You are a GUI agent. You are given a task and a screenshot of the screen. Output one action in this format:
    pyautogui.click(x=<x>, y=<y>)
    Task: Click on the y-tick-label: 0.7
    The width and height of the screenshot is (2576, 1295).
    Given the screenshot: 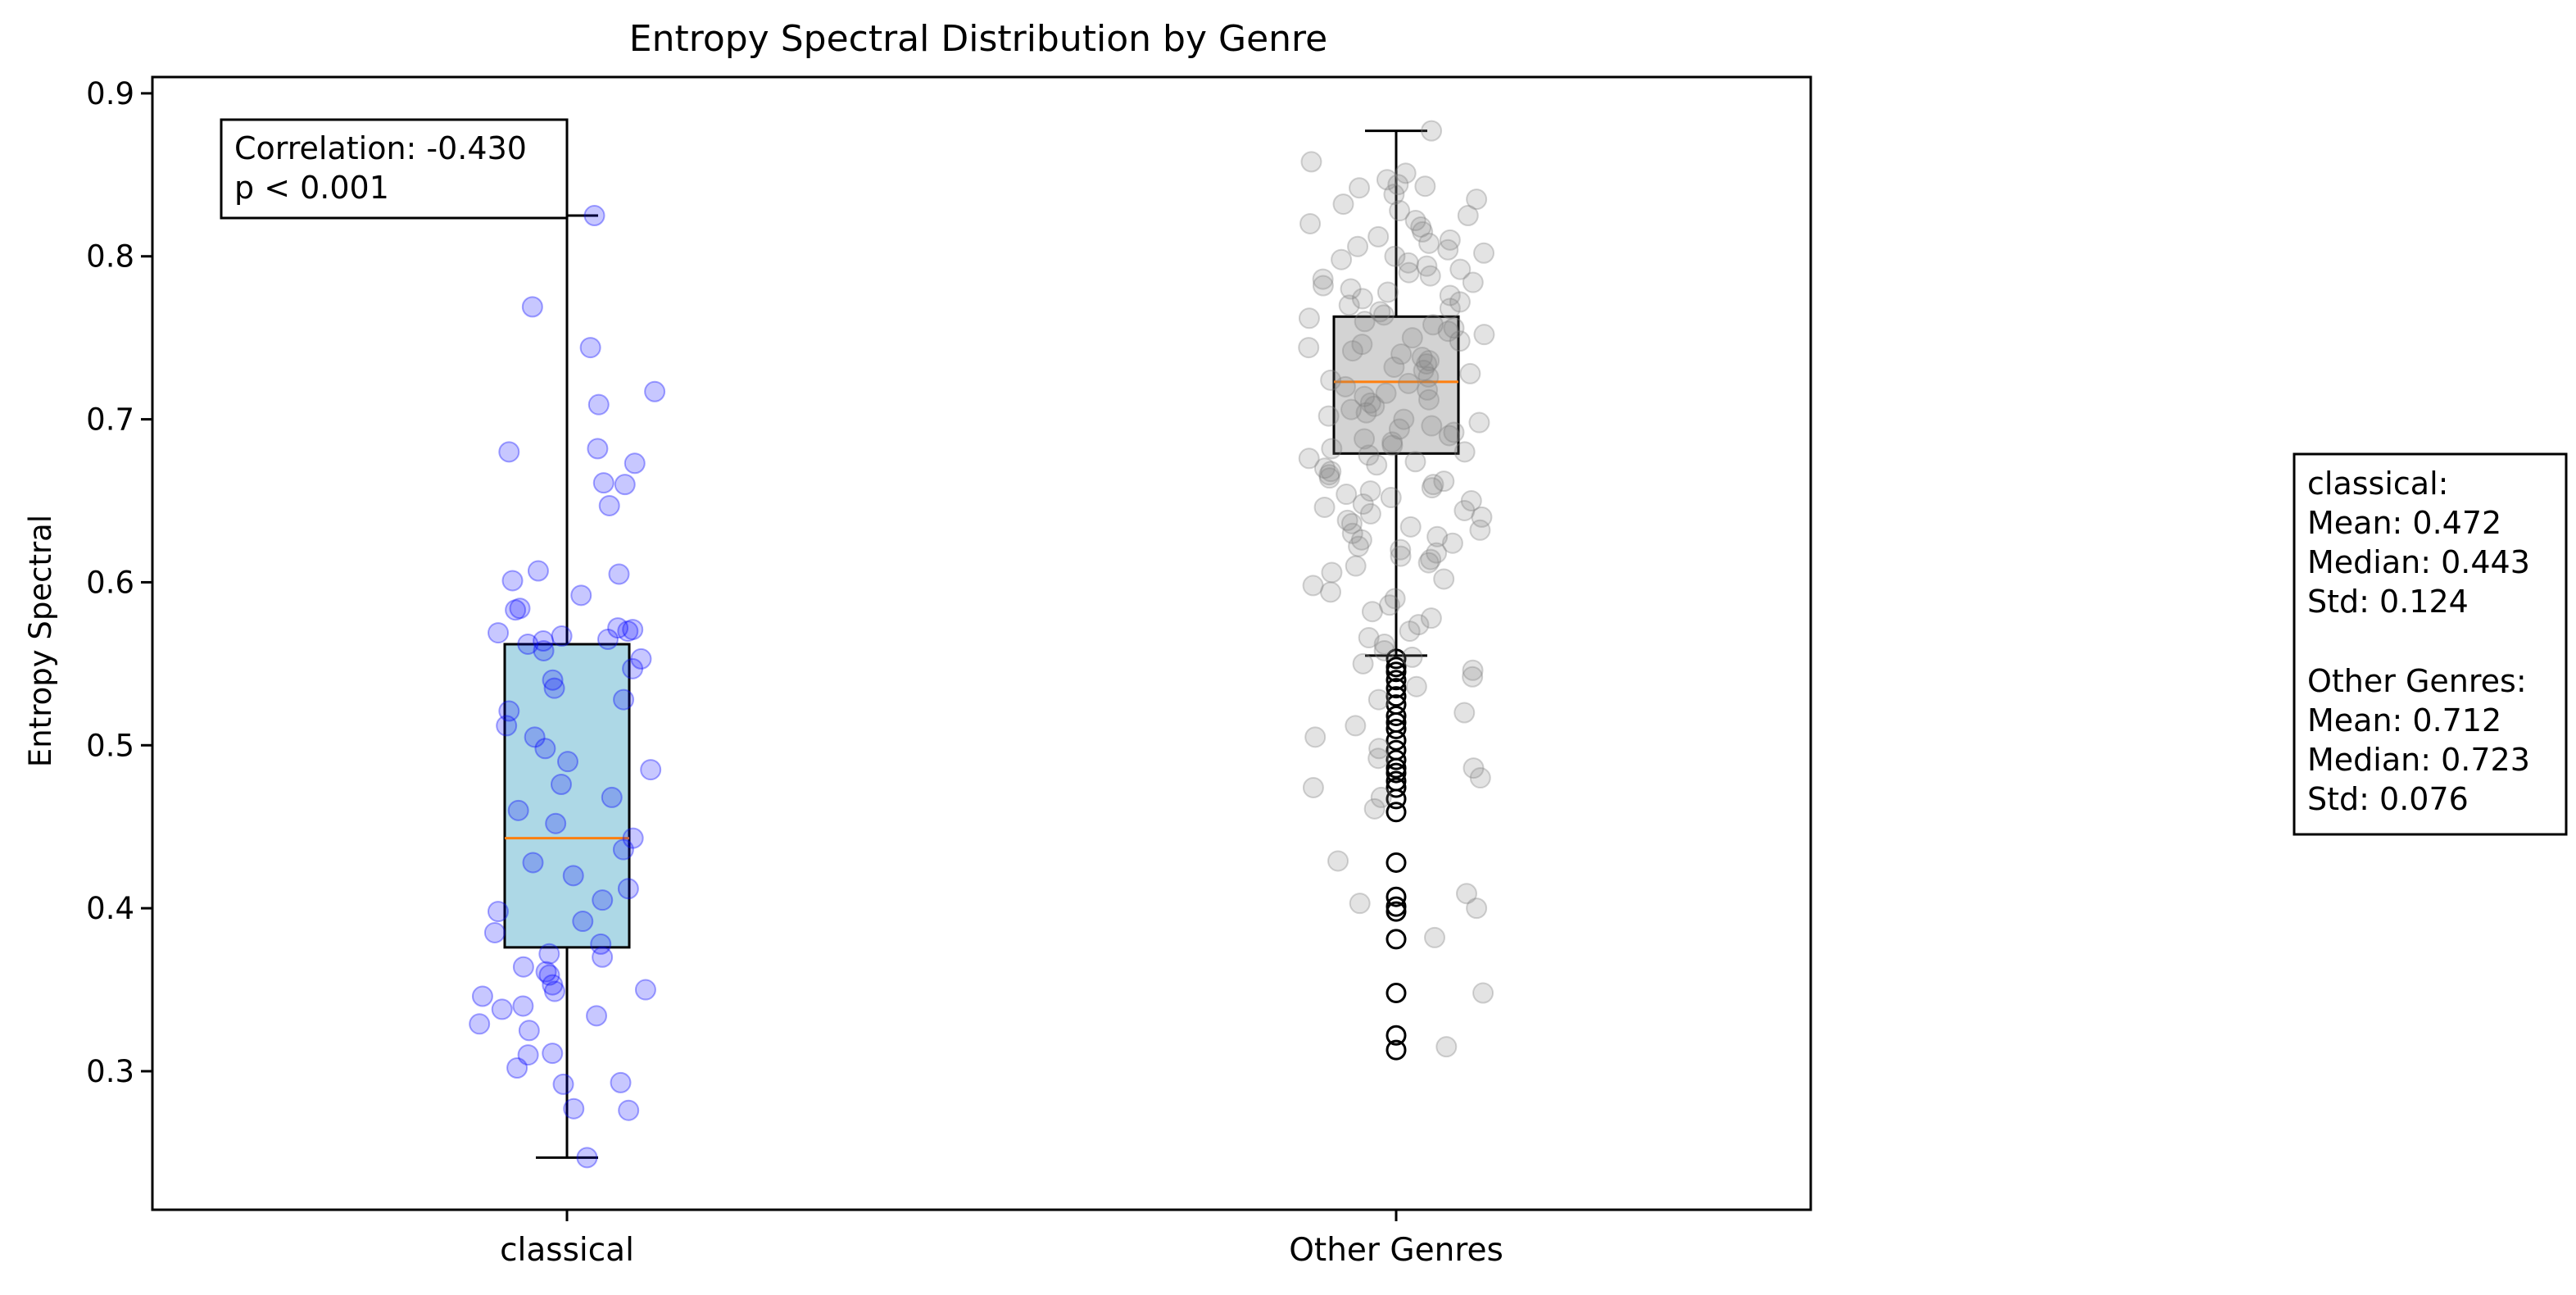 What is the action you would take?
    pyautogui.click(x=110, y=420)
    